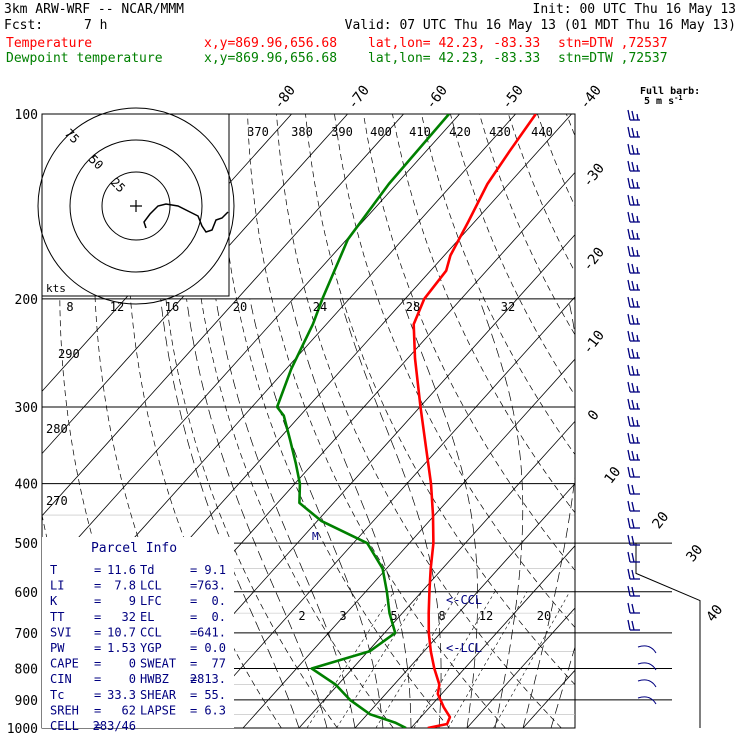 Image resolution: width=740 pixels, height=740 pixels. I want to click on parcel-param-value: 6.3, so click(215, 710).